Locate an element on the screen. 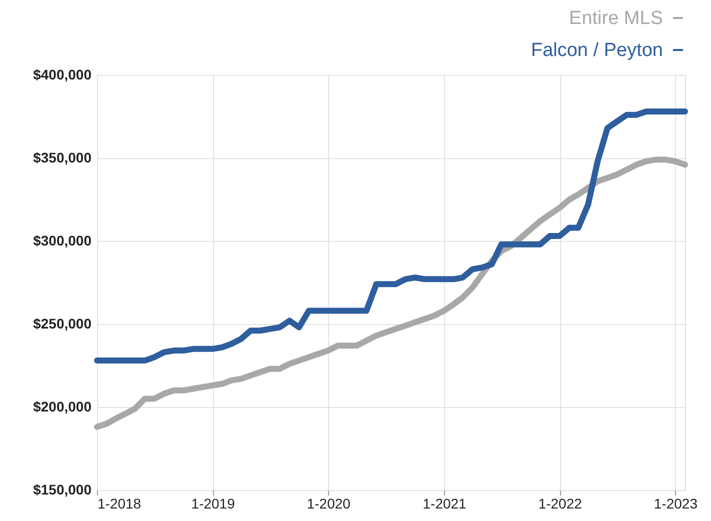  y-tick-label: $250,000 is located at coordinates (62, 324).